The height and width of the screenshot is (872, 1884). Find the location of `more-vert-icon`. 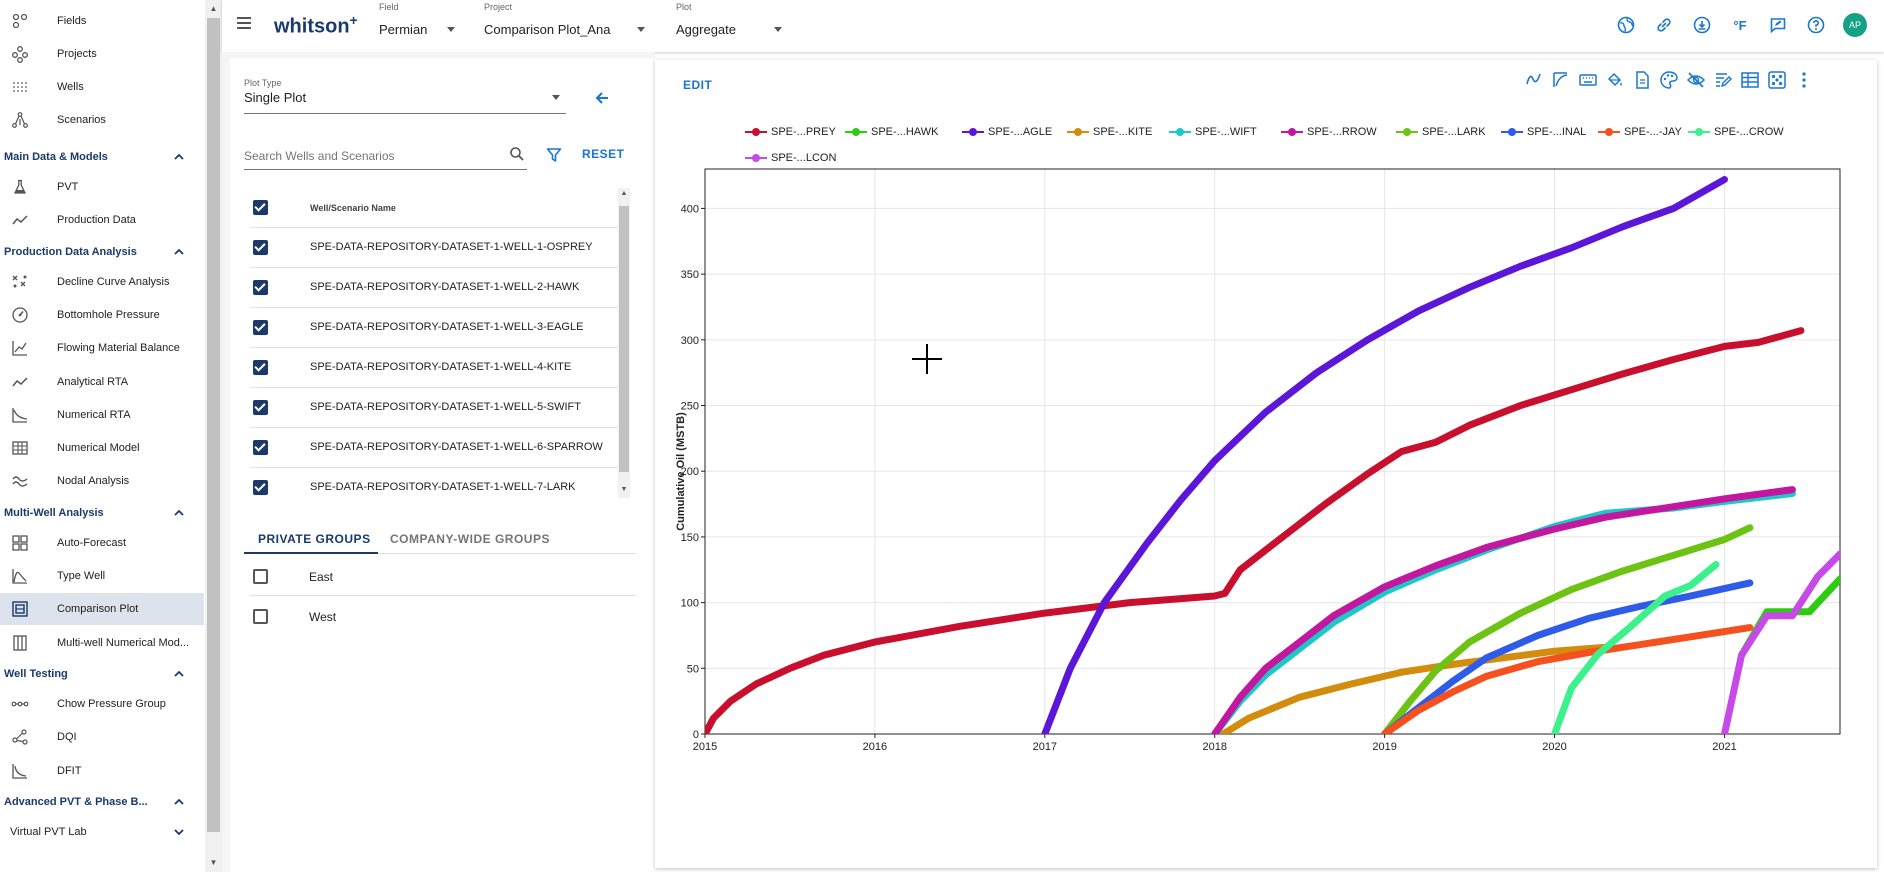

more-vert-icon is located at coordinates (1804, 80).